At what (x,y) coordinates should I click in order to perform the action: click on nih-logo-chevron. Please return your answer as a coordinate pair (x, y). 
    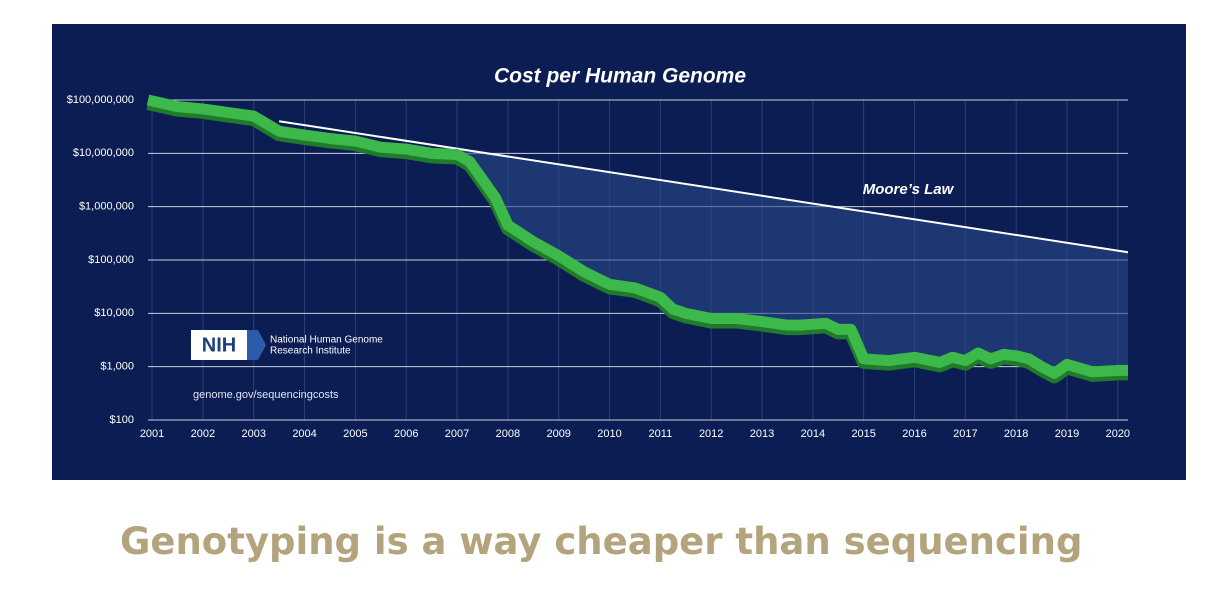
    Looking at the image, I should click on (256, 345).